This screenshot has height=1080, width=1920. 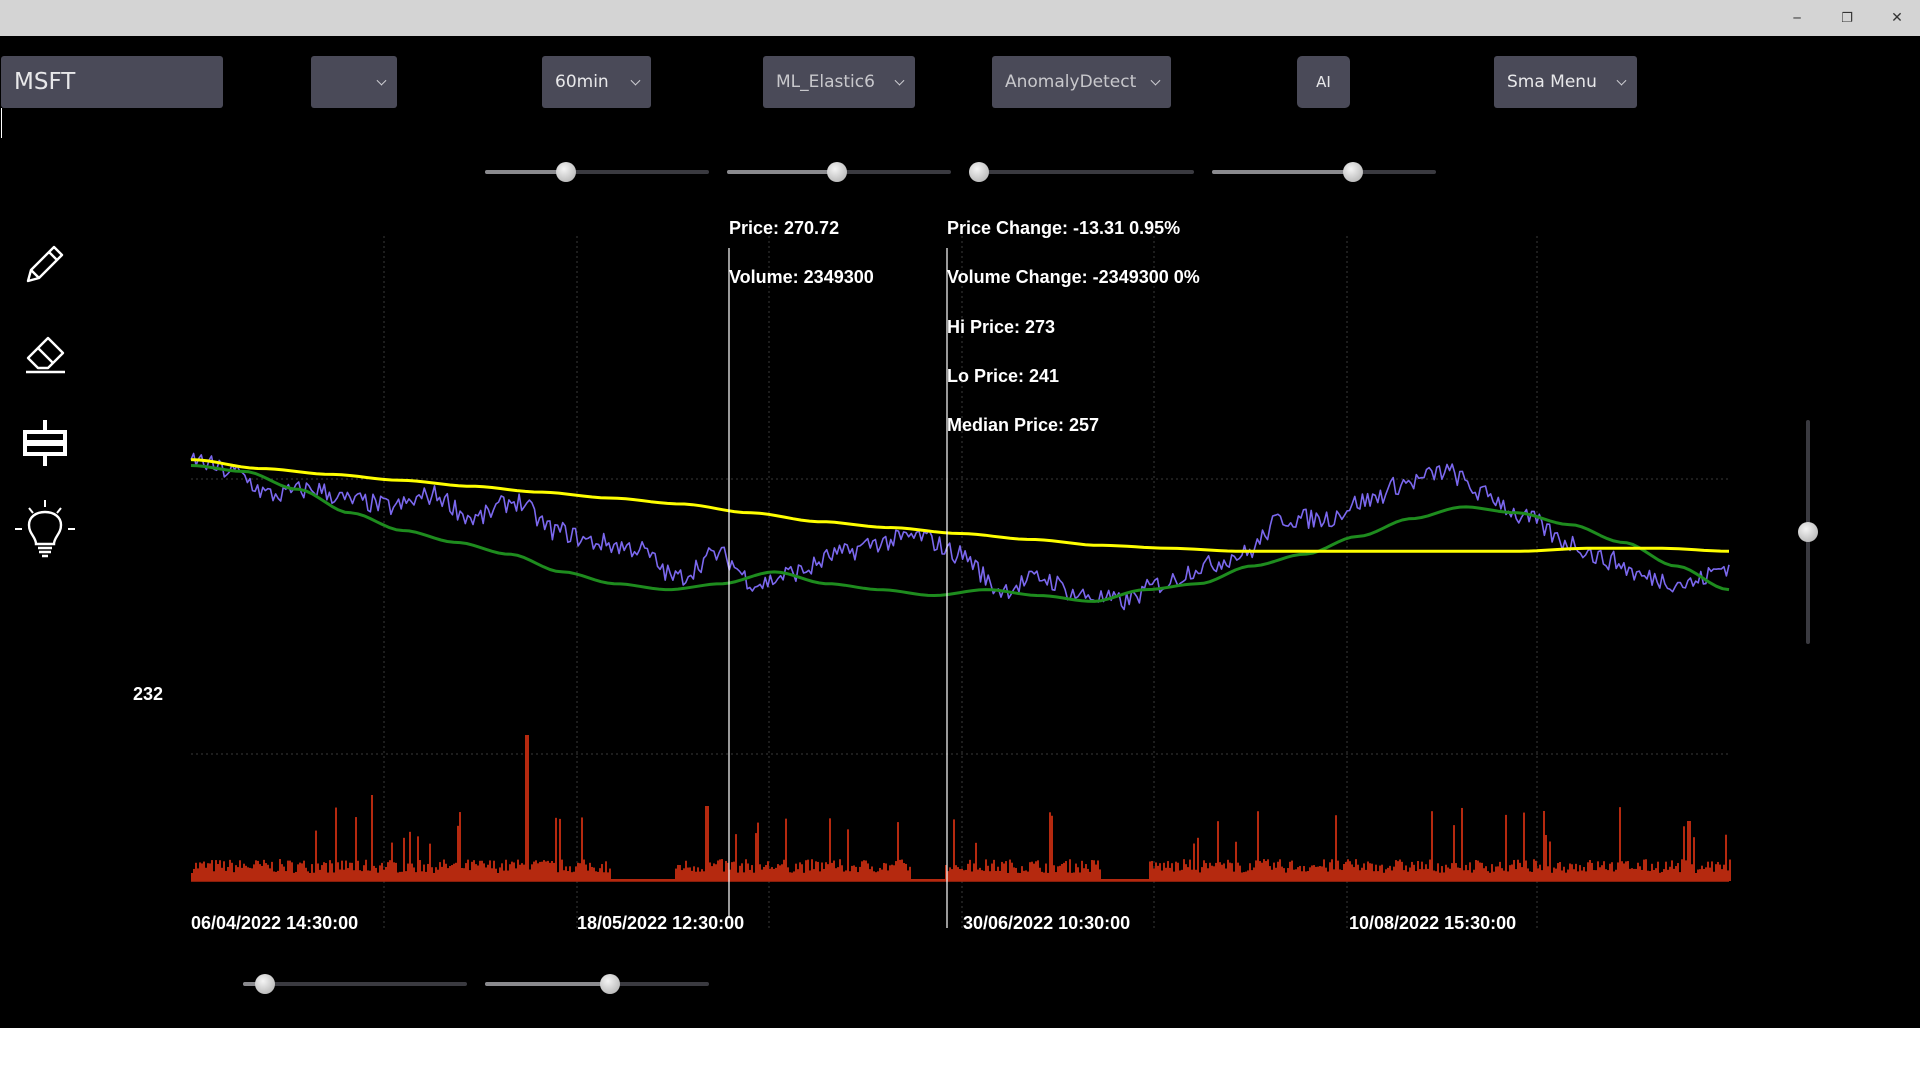 I want to click on eraser-tool, so click(x=45, y=354).